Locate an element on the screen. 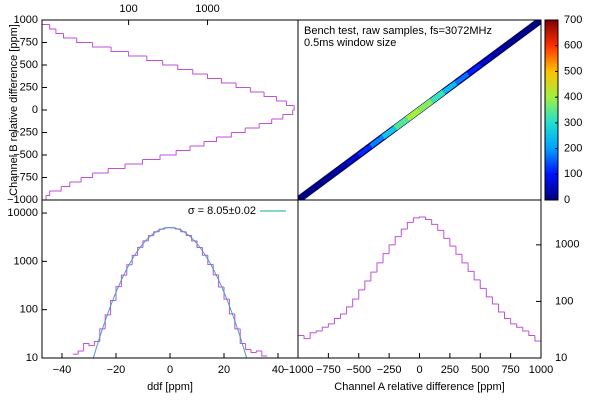 The image size is (600, 400). x-tick-label: 500 is located at coordinates (480, 370).